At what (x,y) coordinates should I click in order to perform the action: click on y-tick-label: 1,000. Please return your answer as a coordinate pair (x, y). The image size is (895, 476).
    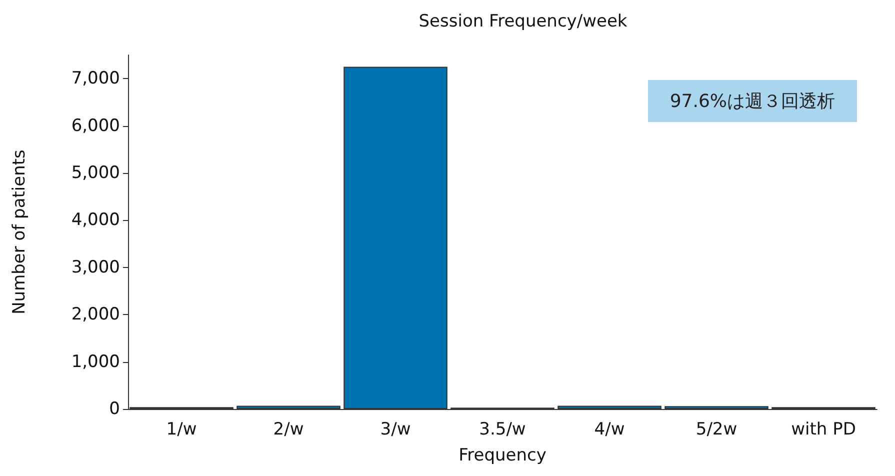
    Looking at the image, I should click on (95, 362).